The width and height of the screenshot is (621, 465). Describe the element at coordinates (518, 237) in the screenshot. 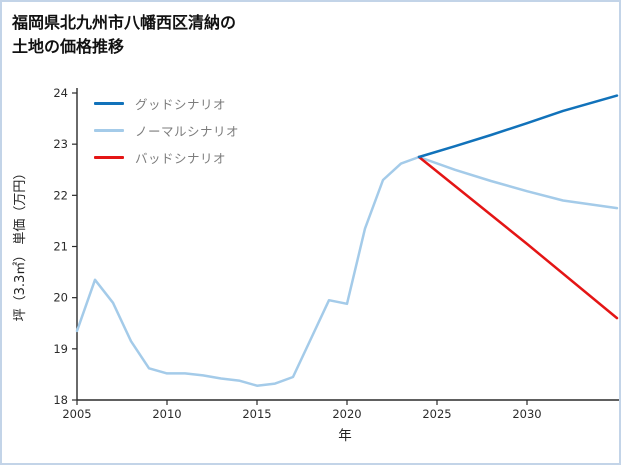

I see `series-line-bad` at that location.